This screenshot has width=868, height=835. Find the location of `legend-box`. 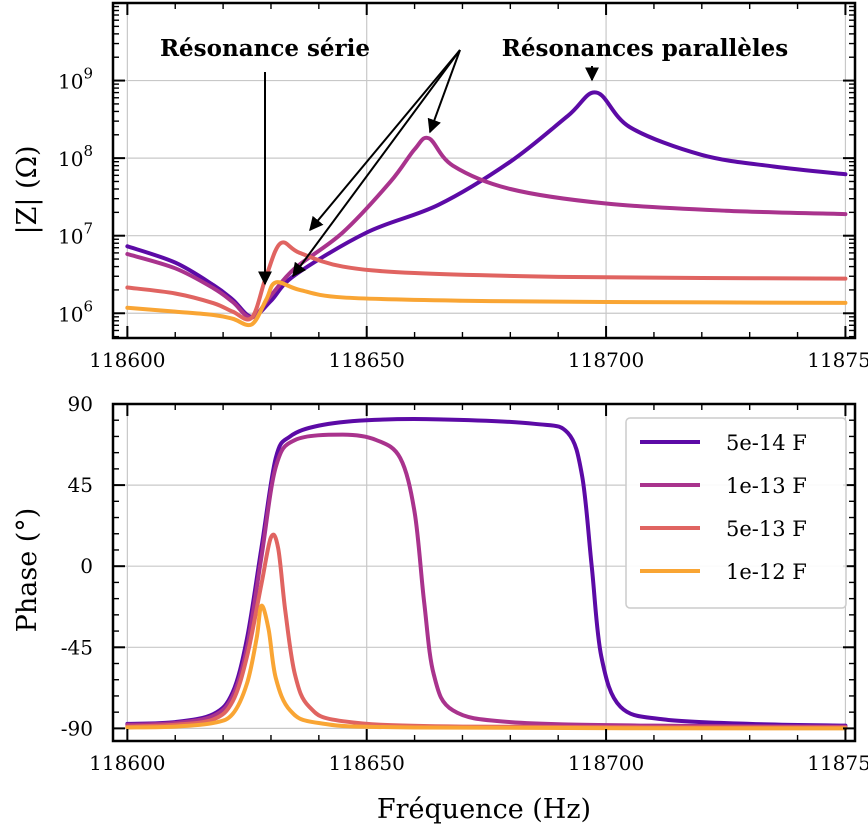

legend-box is located at coordinates (736, 513).